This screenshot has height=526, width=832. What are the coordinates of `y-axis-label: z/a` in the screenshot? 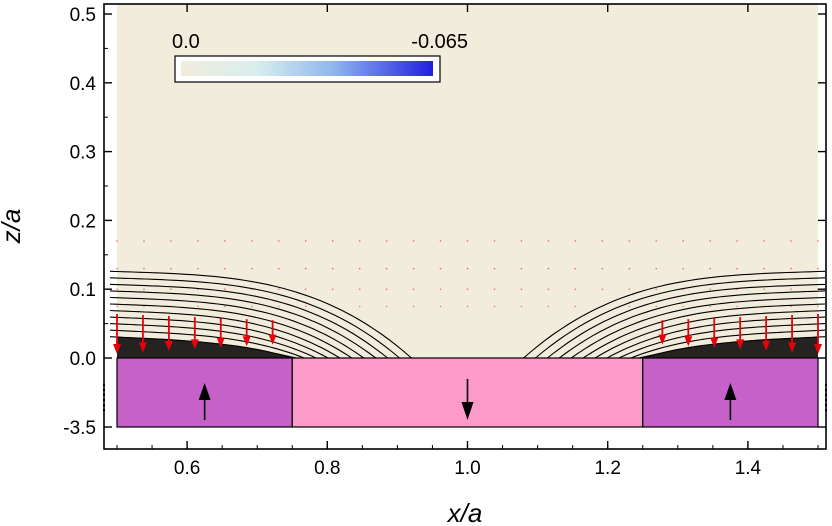 It's located at (13, 227).